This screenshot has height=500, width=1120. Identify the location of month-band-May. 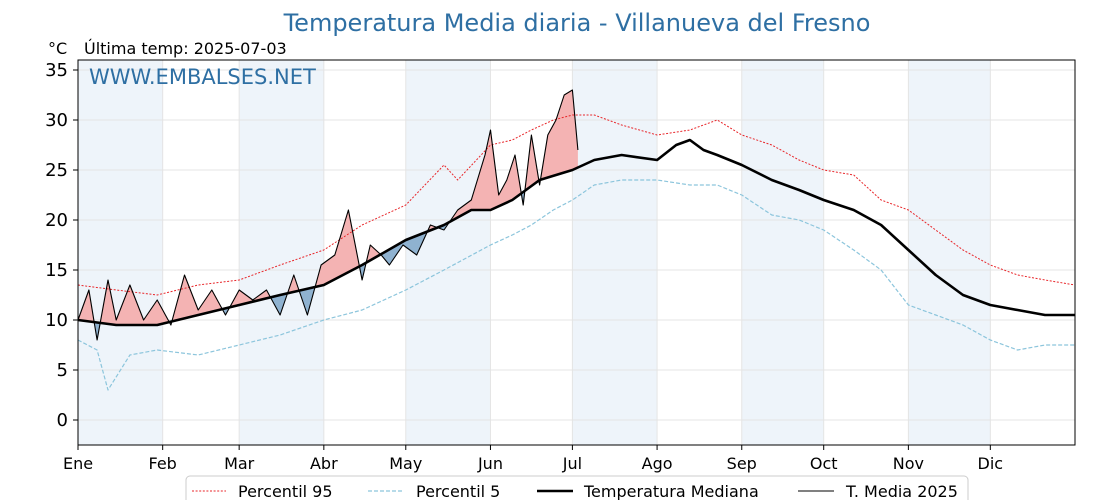
(448, 252).